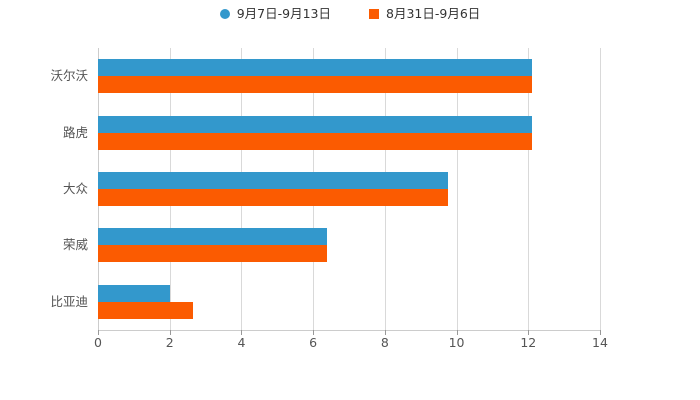  I want to click on legend-circle-icon, so click(224, 14).